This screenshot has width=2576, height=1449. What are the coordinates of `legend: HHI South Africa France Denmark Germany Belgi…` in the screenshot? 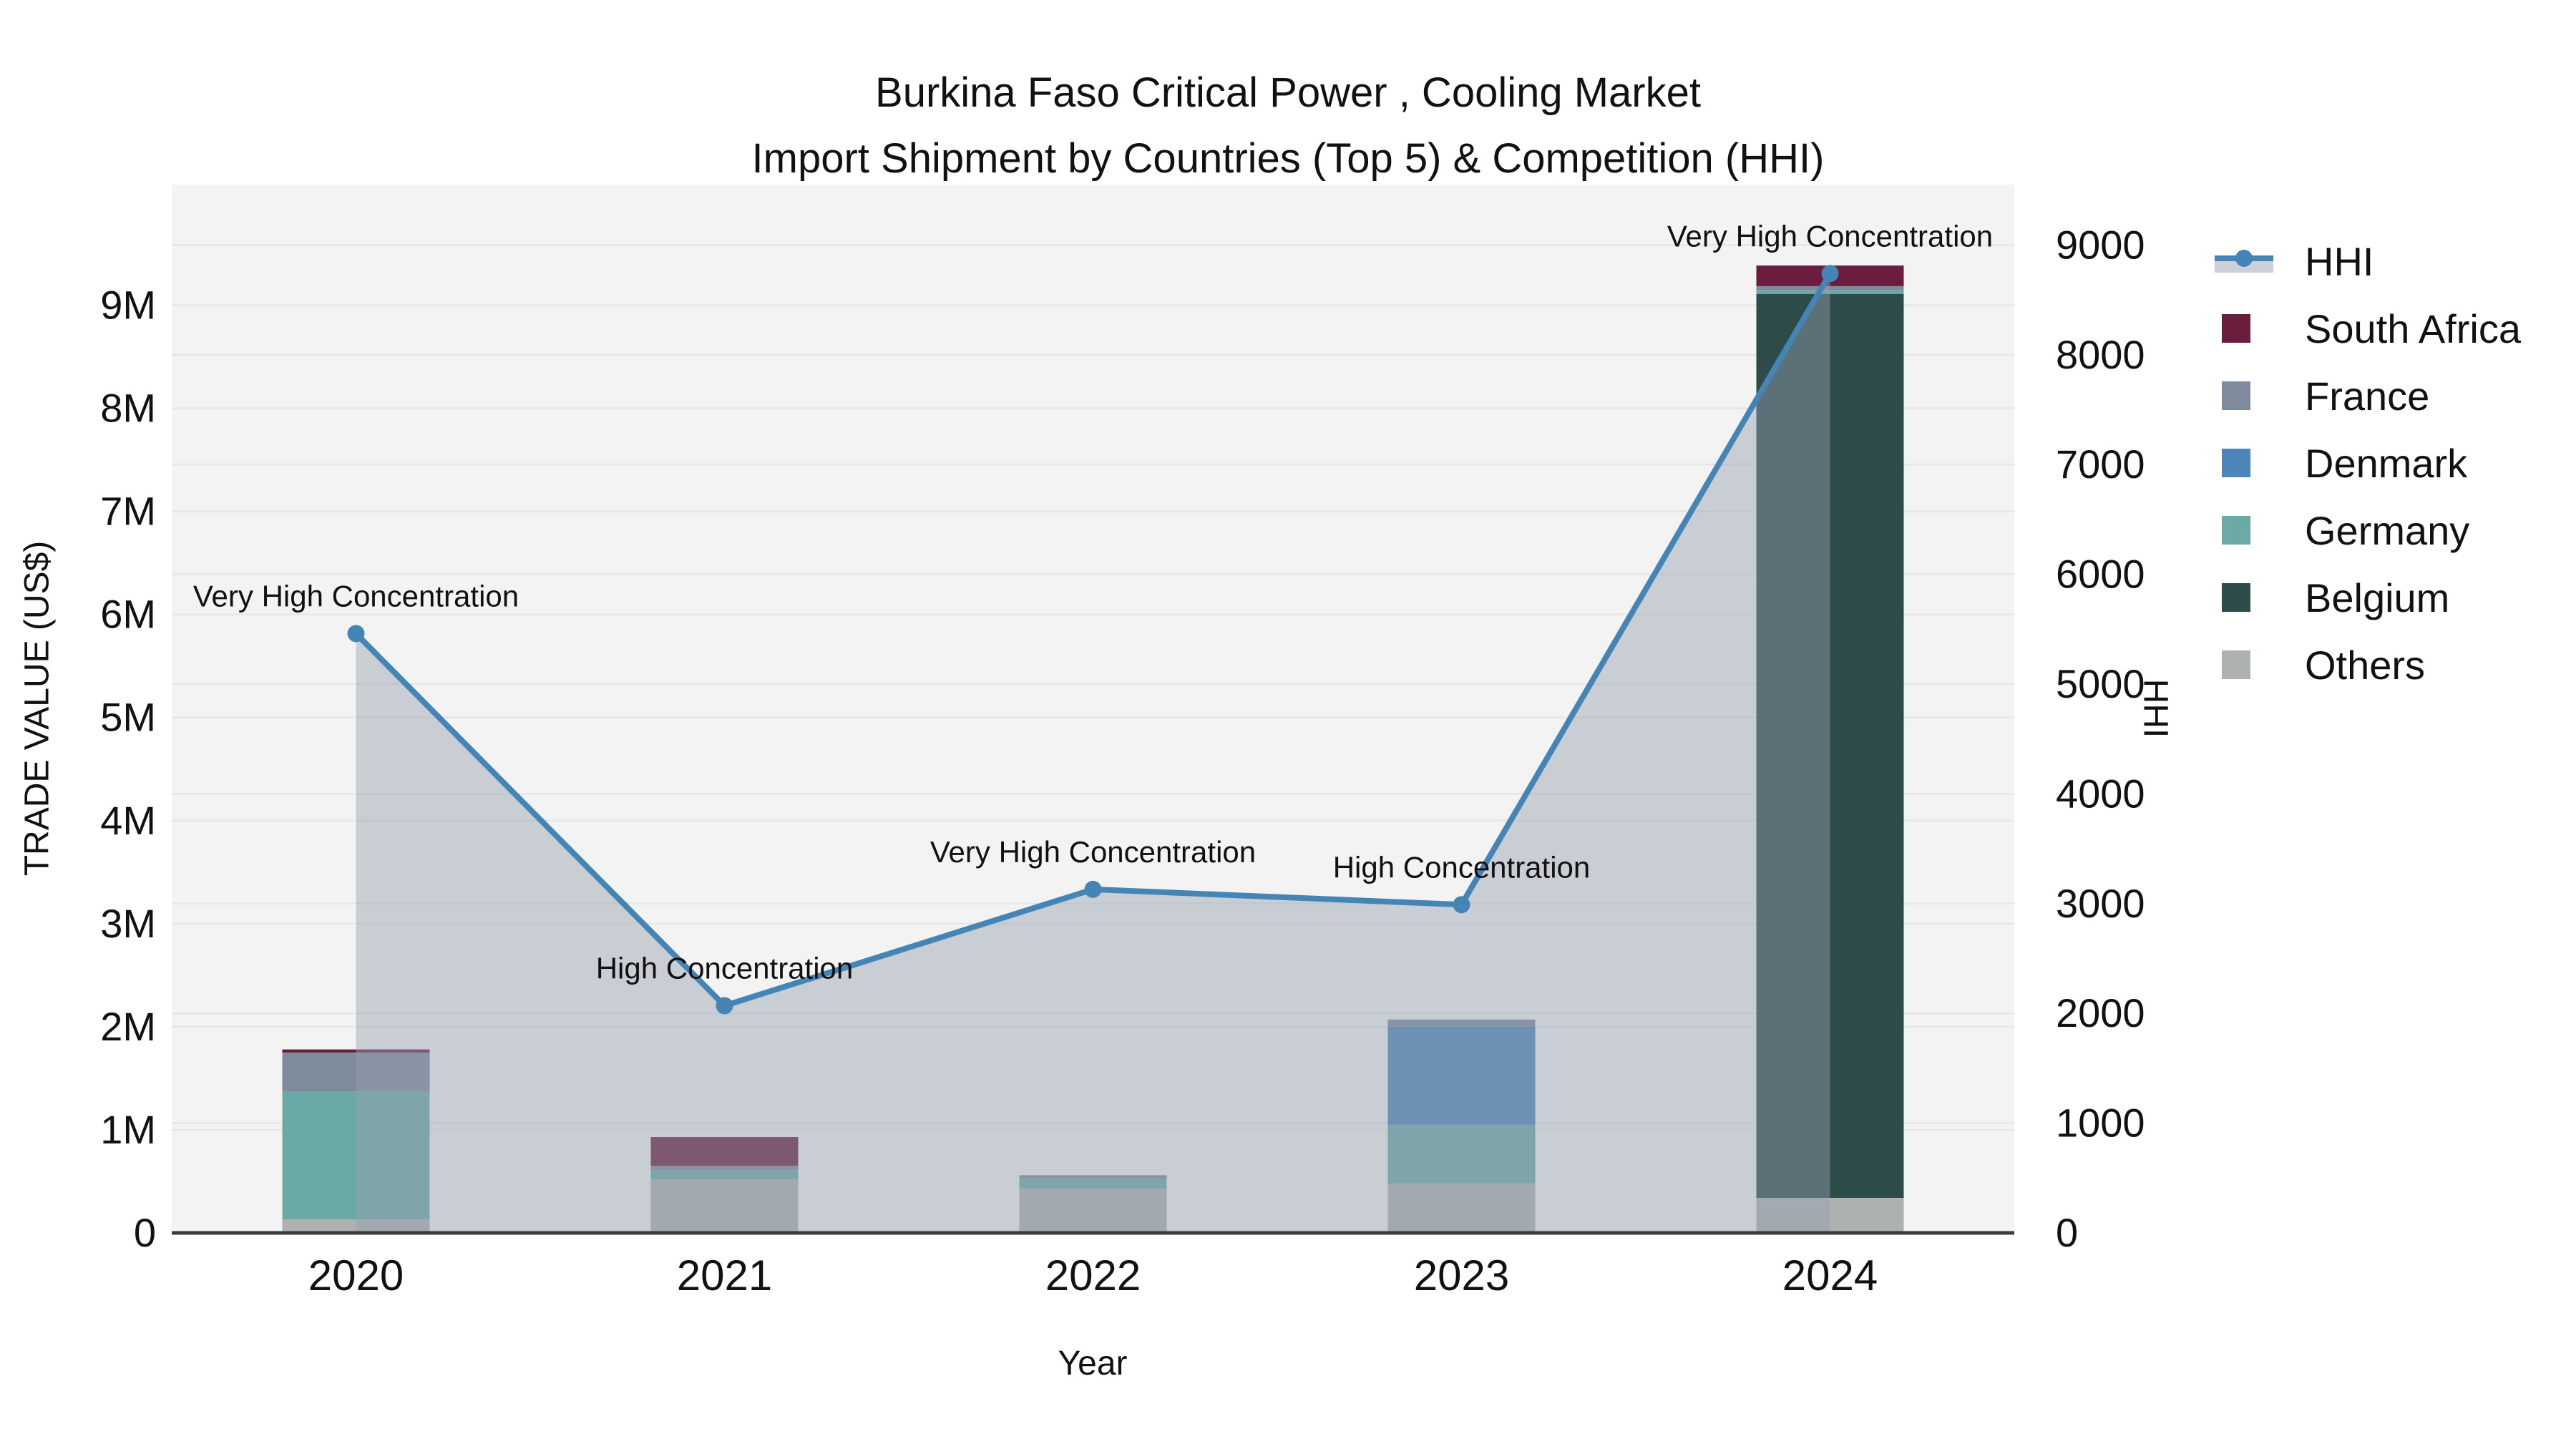 It's located at (2368, 463).